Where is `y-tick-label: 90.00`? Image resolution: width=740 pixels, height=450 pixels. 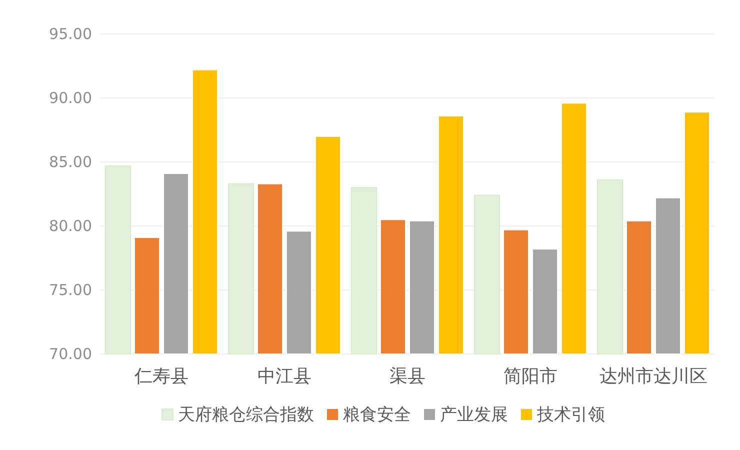
y-tick-label: 90.00 is located at coordinates (70, 98).